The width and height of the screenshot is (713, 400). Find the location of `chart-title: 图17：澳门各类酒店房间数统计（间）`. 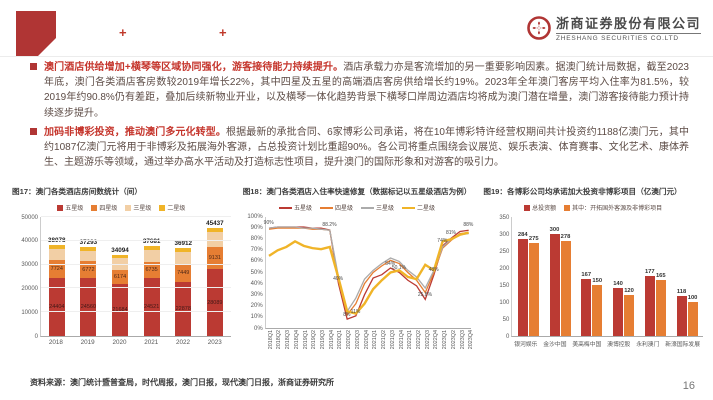

chart-title: 图17：澳门各类酒店房间数统计（间） is located at coordinates (77, 191).